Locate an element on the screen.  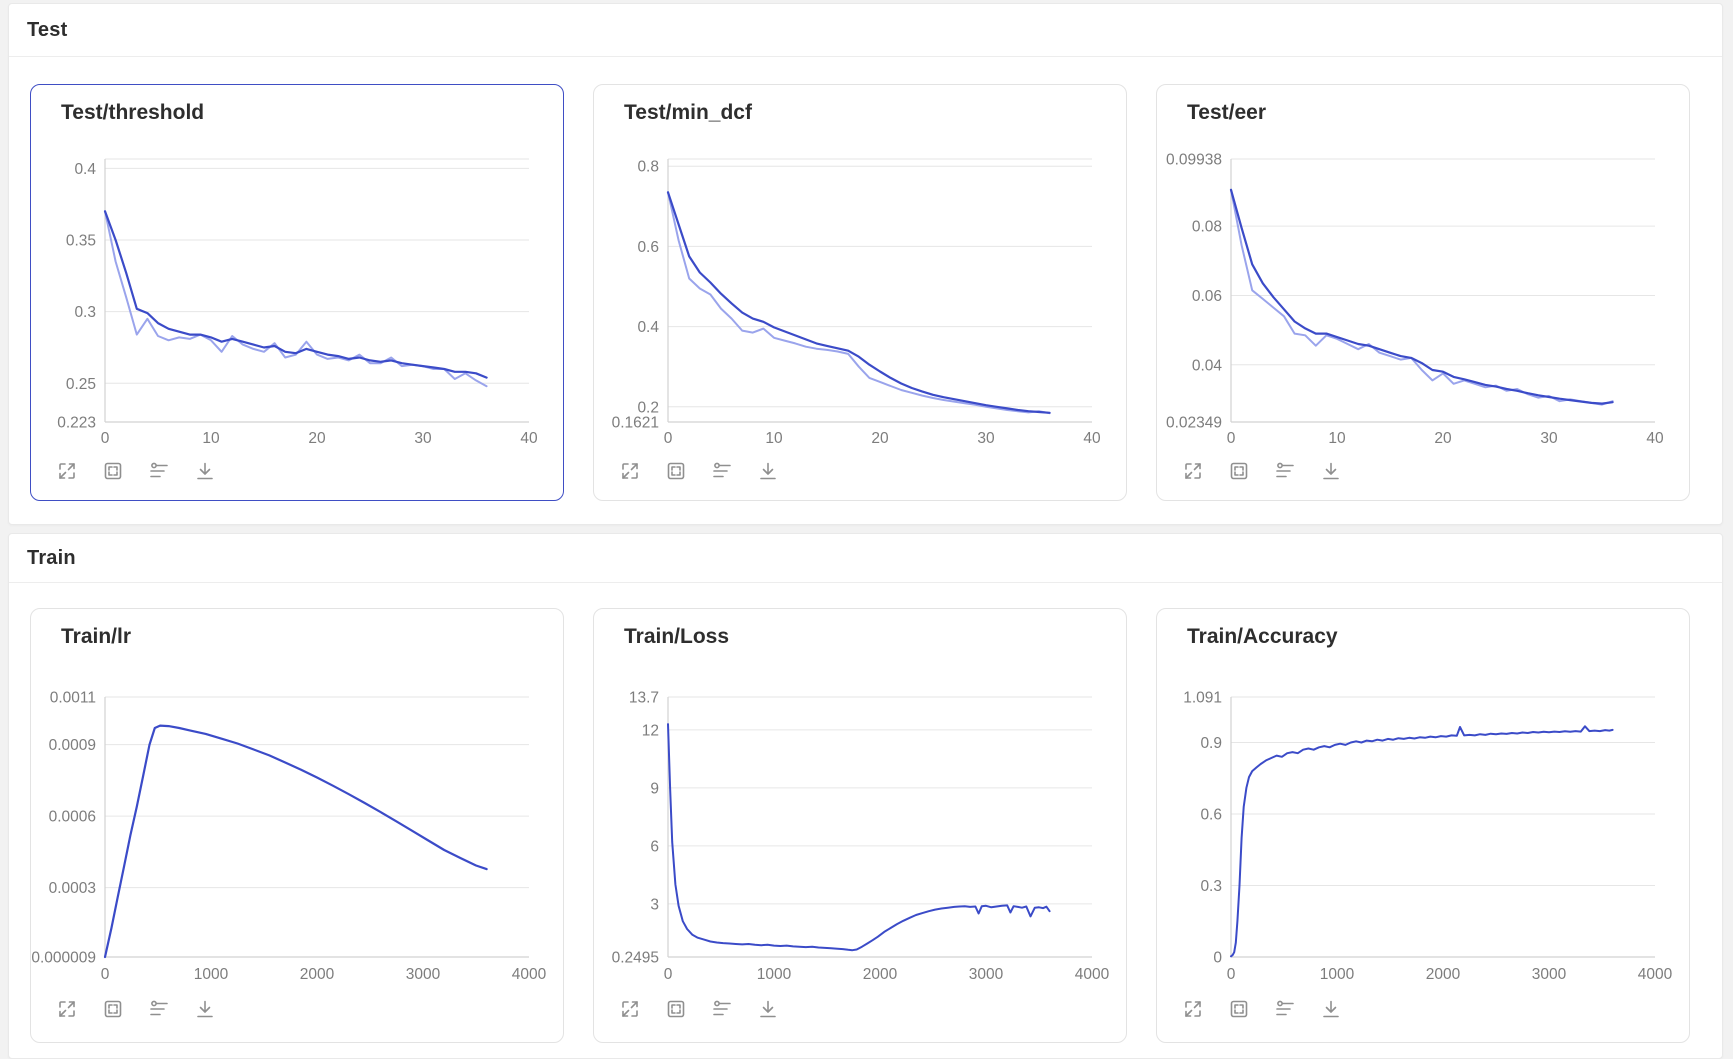
chart-title: Train/lr is located at coordinates (96, 636).